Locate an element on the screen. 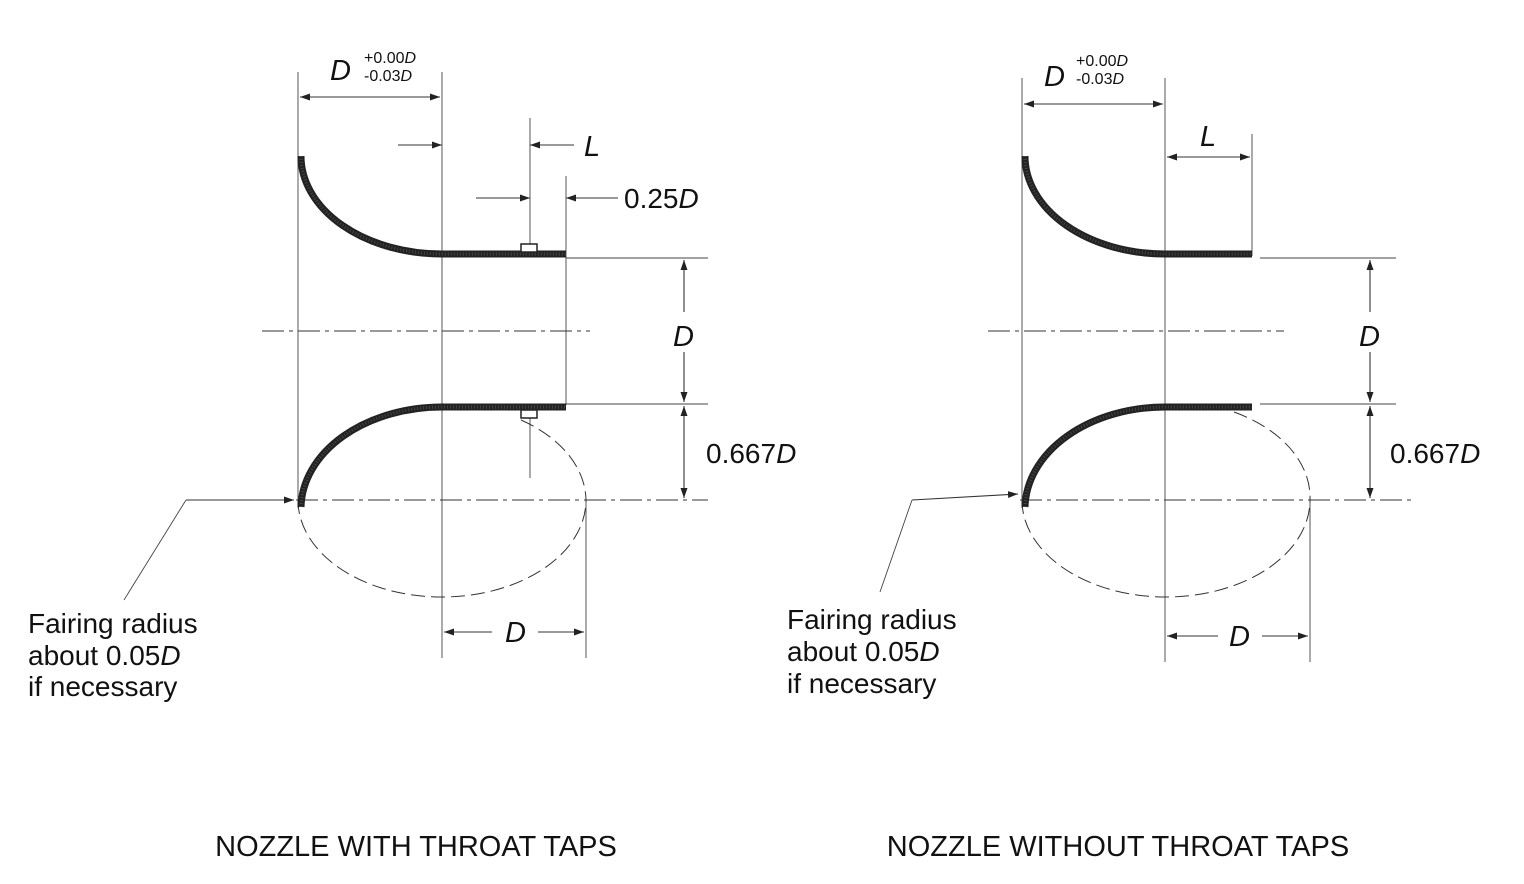  throat-tap-lower-icon is located at coordinates (529, 414).